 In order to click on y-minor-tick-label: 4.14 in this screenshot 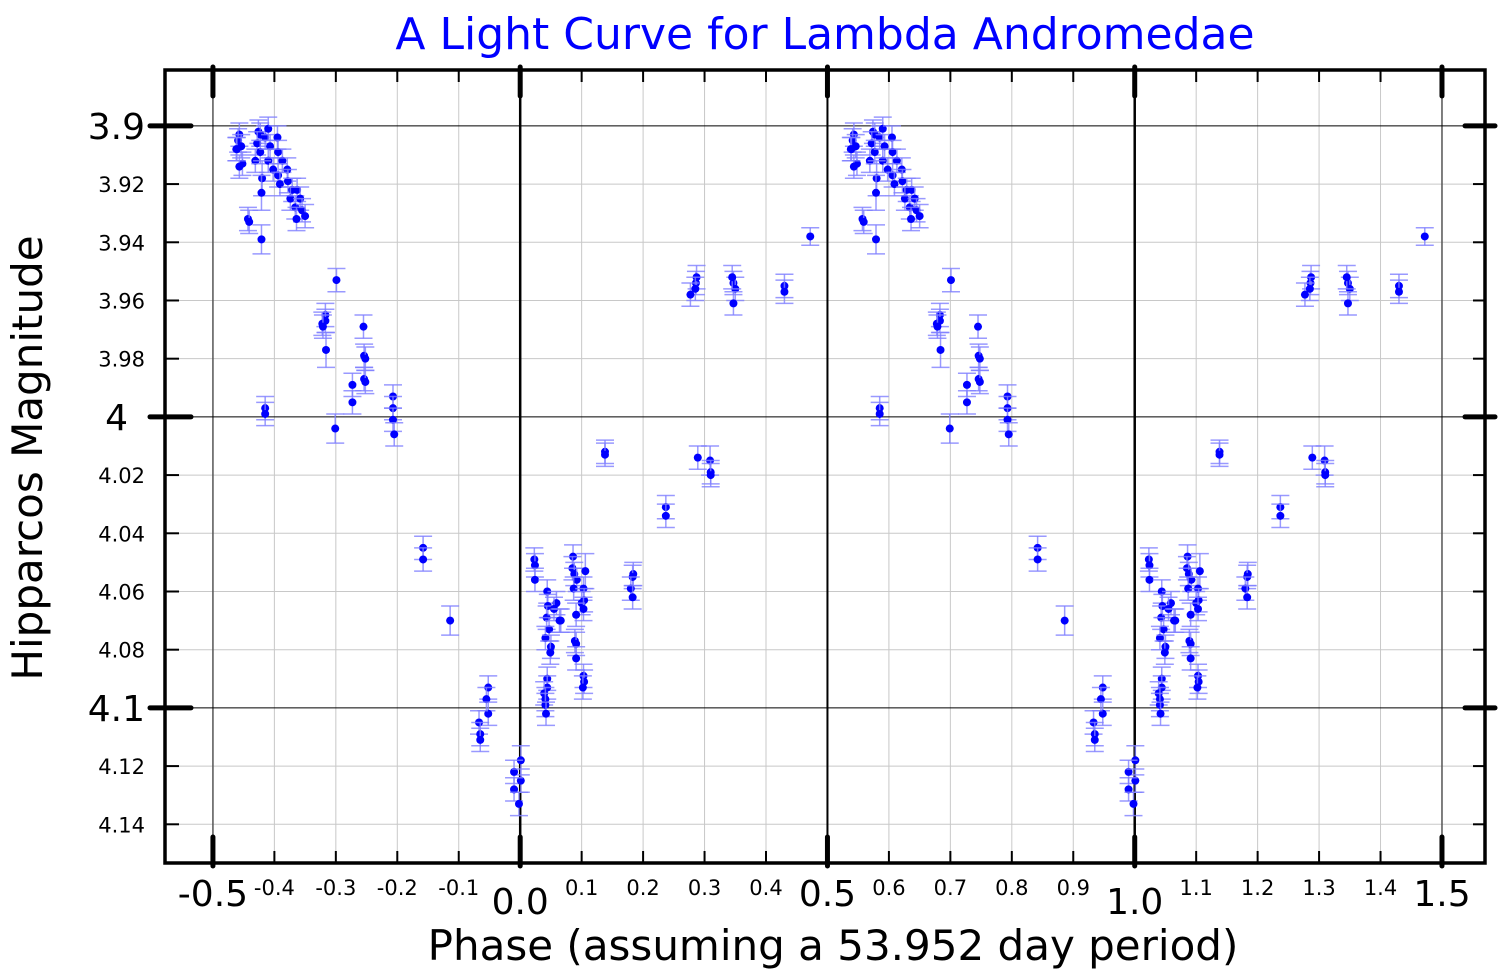, I will do `click(121, 825)`.